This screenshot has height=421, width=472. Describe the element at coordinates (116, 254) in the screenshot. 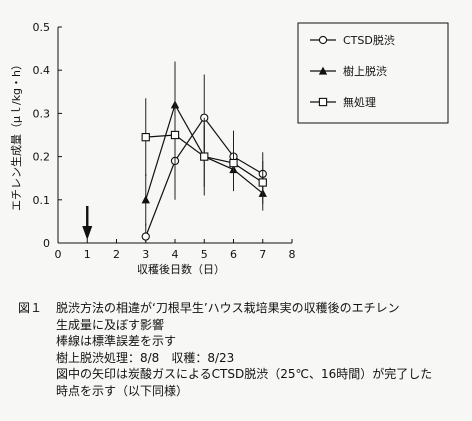

I see `x-tick-label: 2` at that location.